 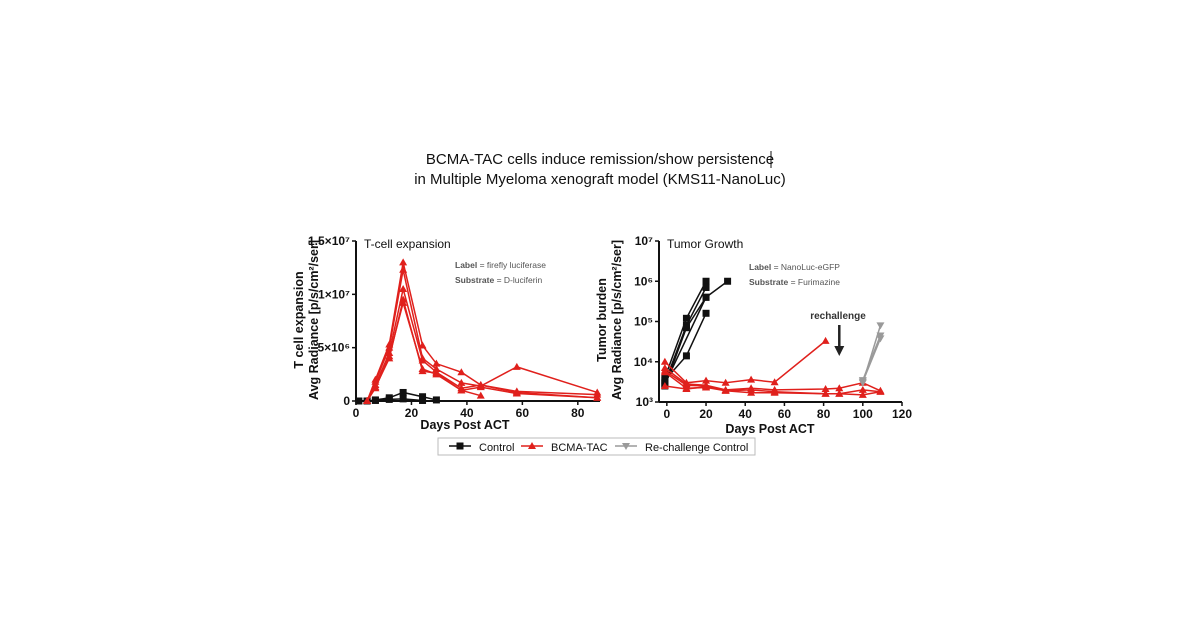 I want to click on right-x-axis-label: Days Post ACT, so click(x=770, y=429).